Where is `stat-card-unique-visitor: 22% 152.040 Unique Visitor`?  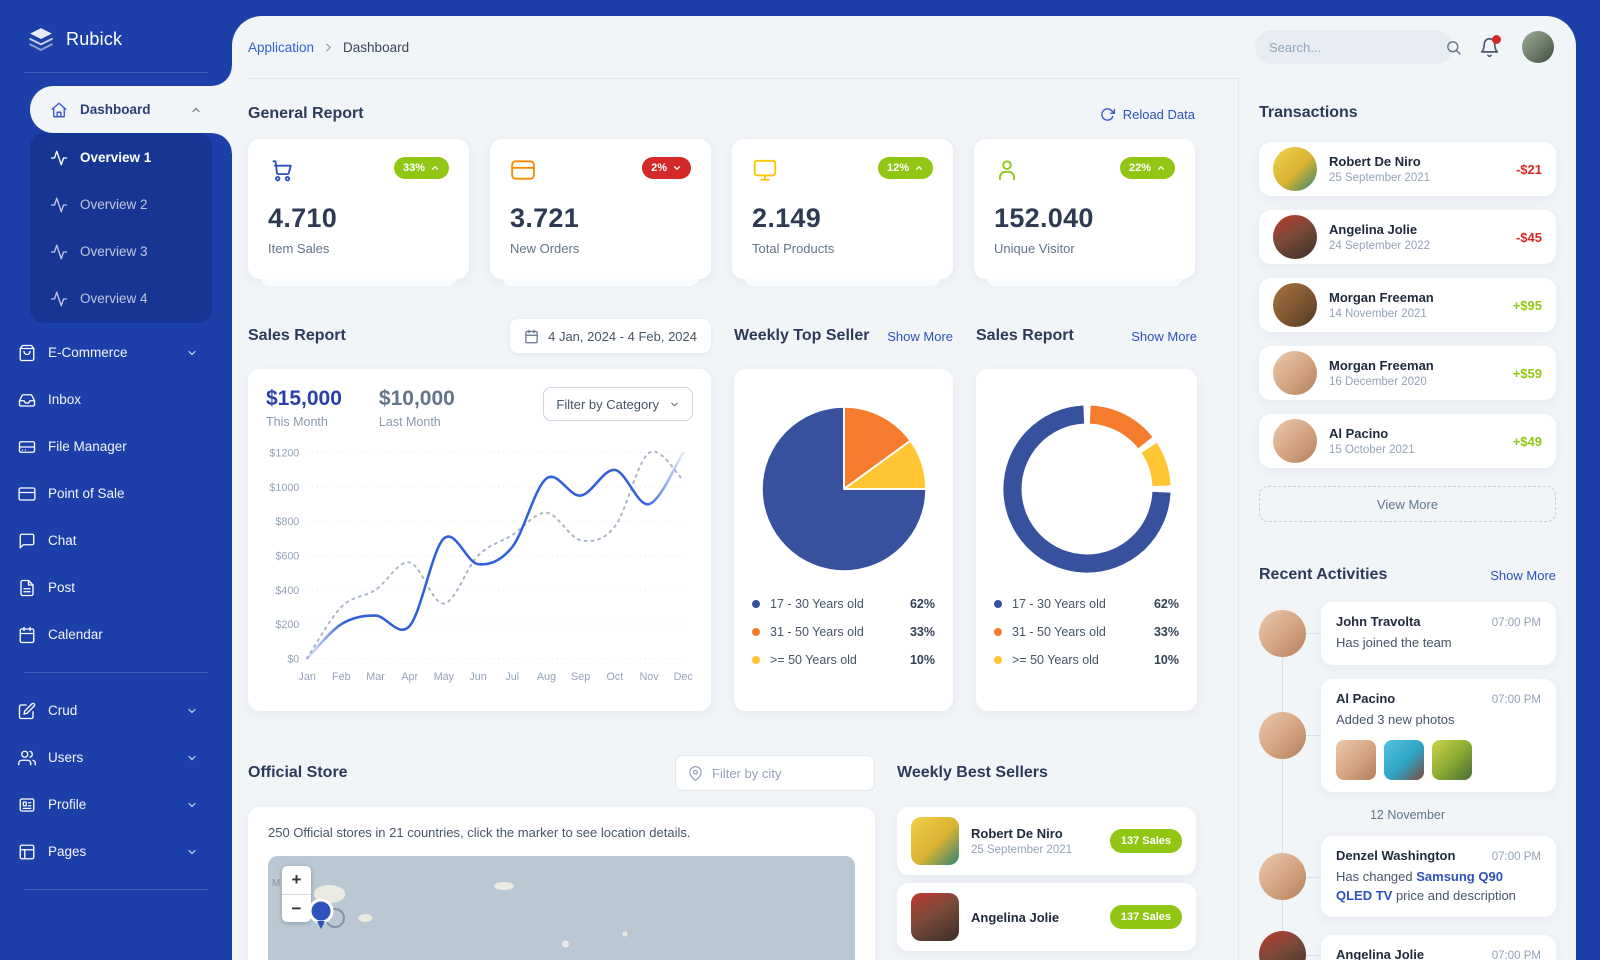 stat-card-unique-visitor: 22% 152.040 Unique Visitor is located at coordinates (1084, 212).